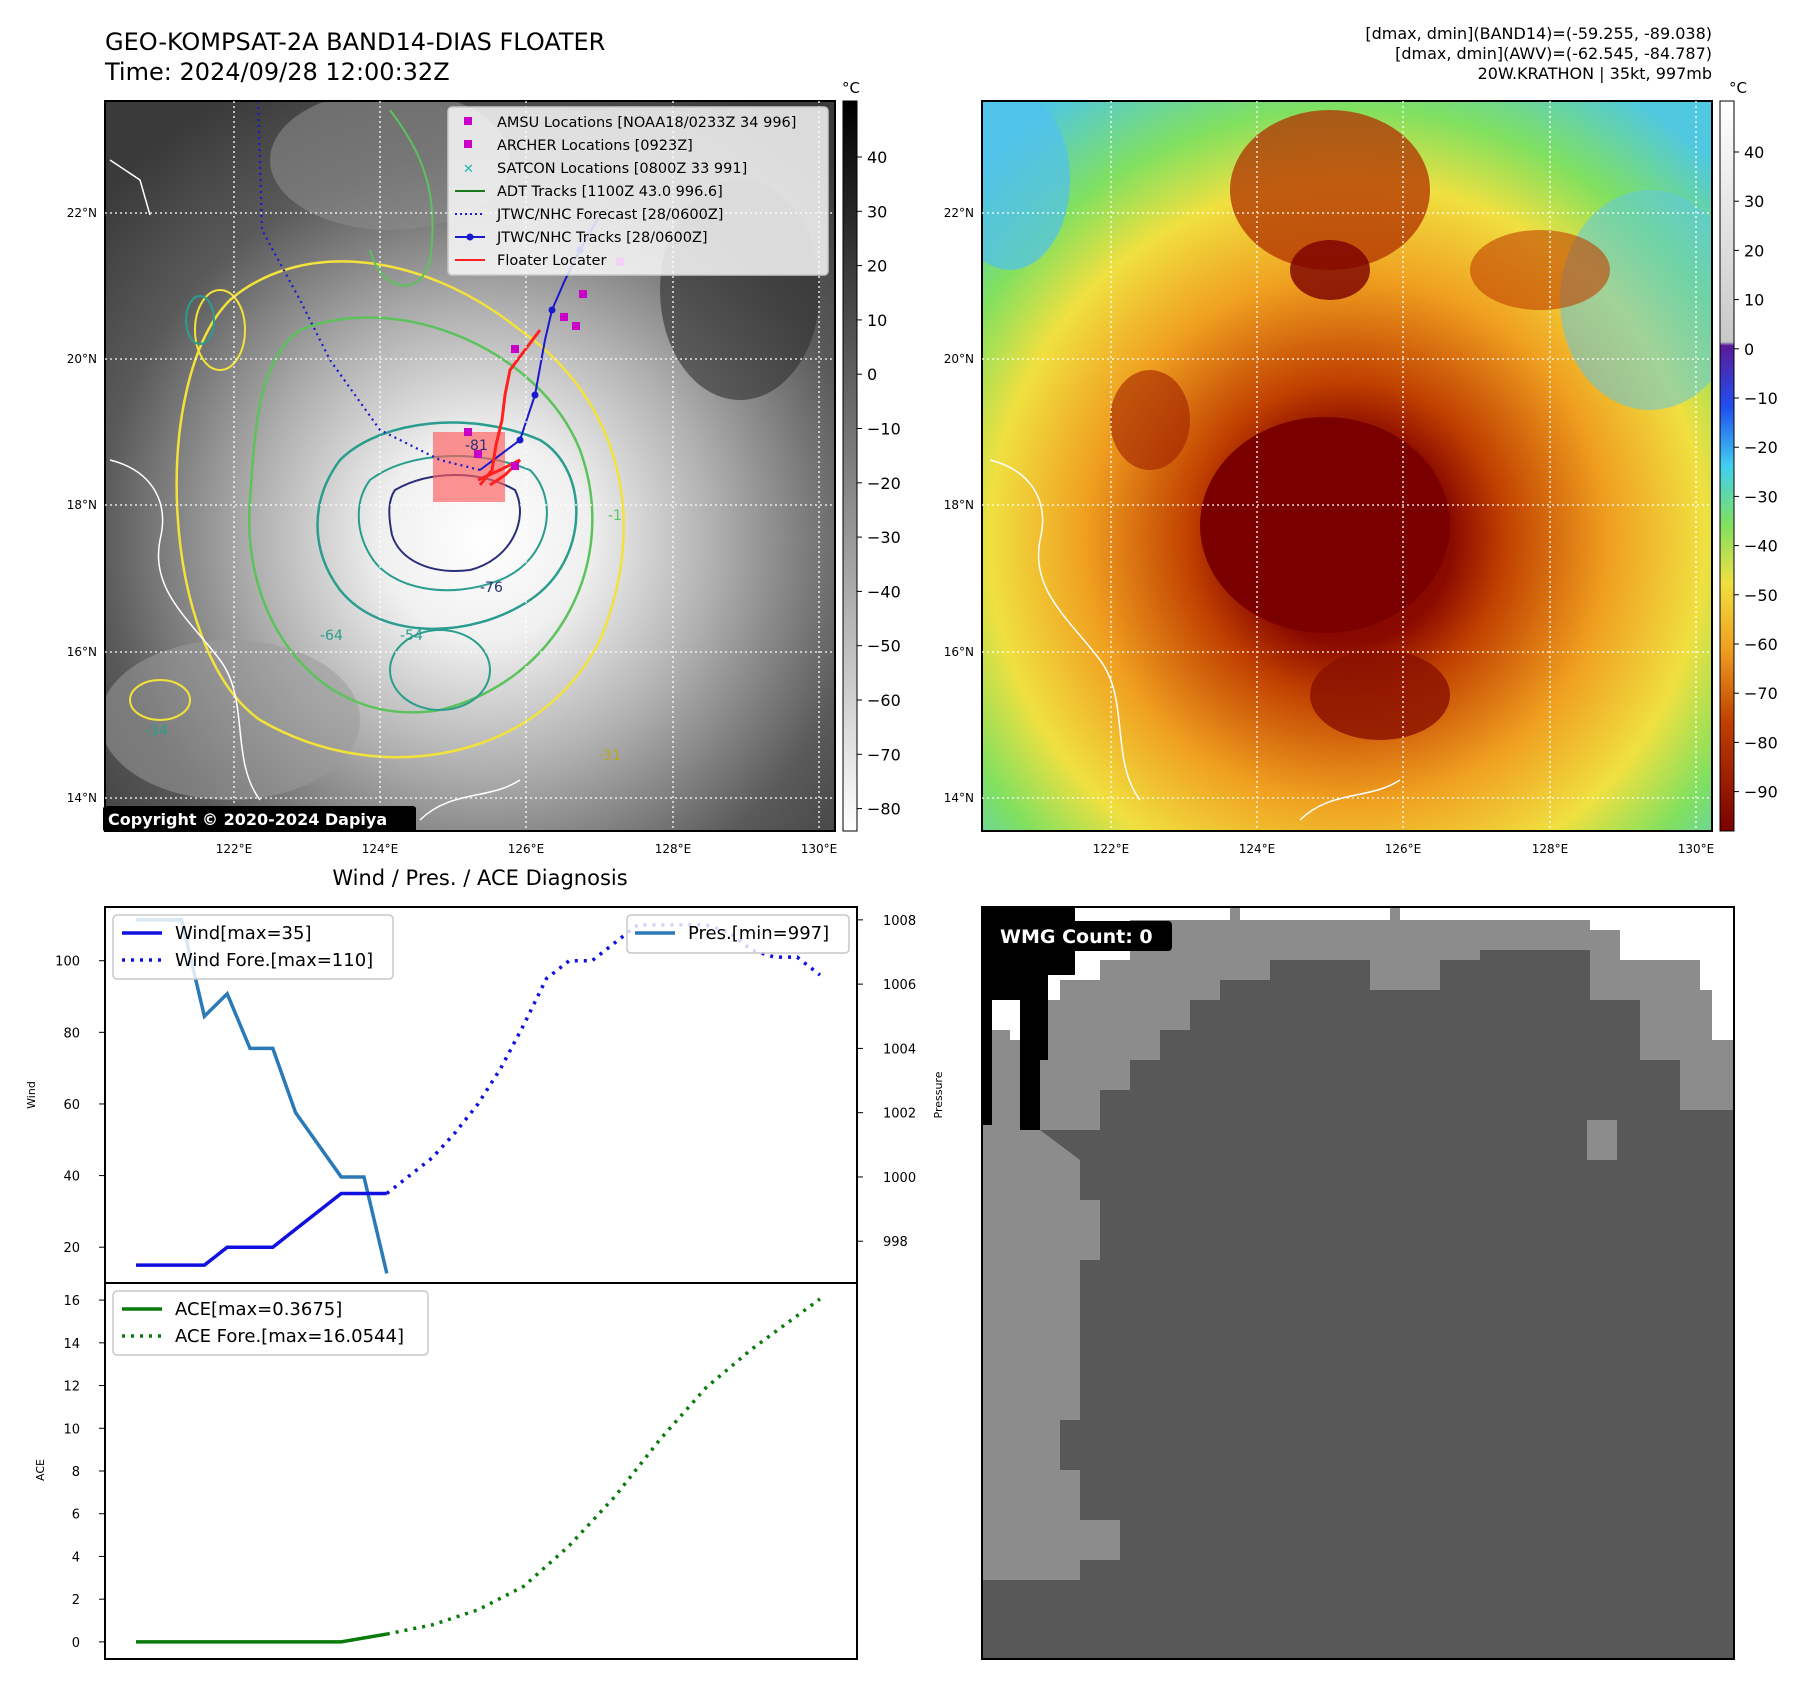 The height and width of the screenshot is (1690, 1797). Describe the element at coordinates (609, 215) in the screenshot. I see `legend-jtwc-forecast: JTWC/NHC Forecast [28/0600Z]` at that location.